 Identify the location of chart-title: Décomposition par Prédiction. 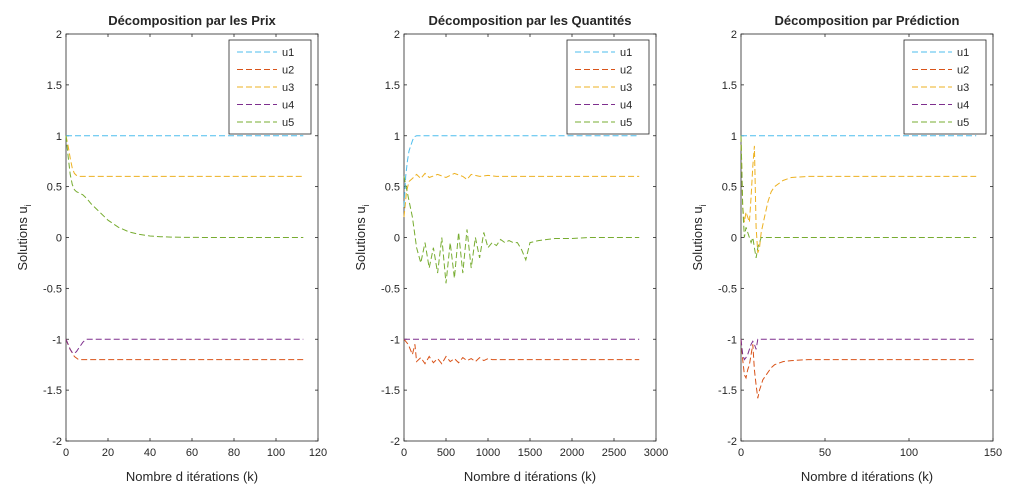
(867, 20).